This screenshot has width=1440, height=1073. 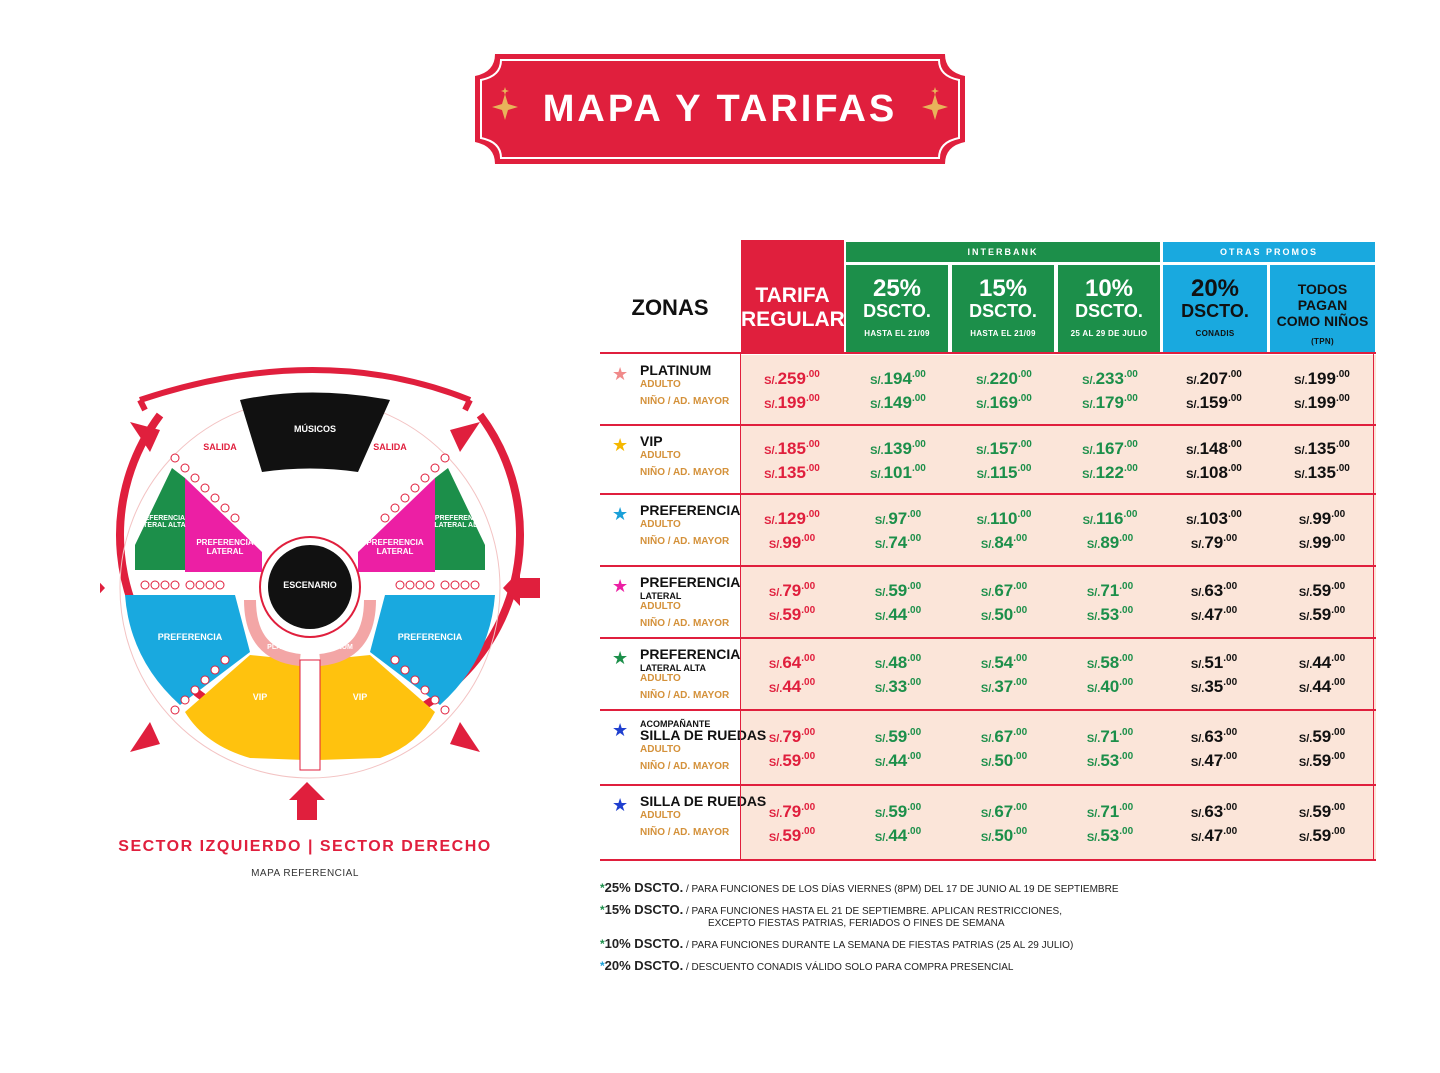 I want to click on price-value: S/.259.00, so click(x=792, y=378).